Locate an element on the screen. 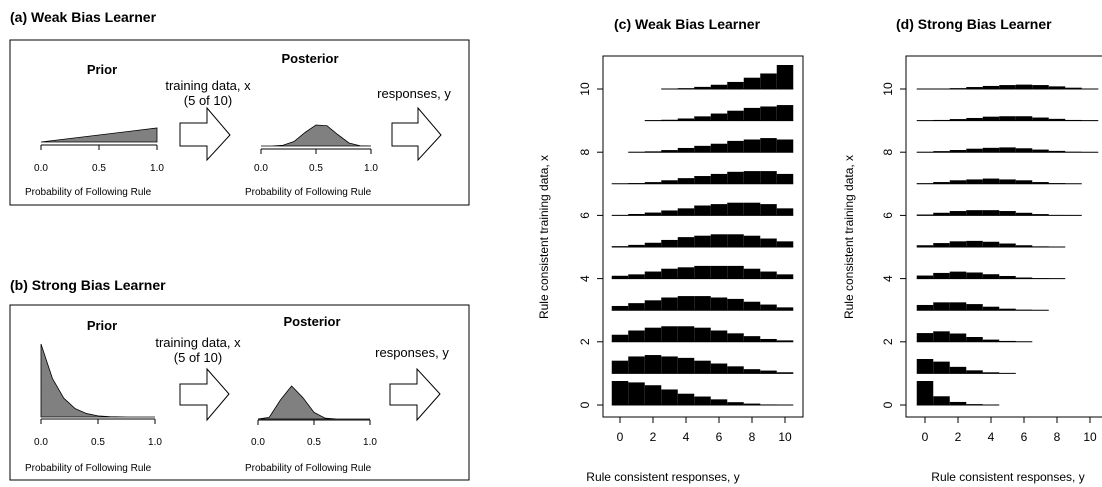  panel-b-prior-tick-1: 0.5 is located at coordinates (98, 442).